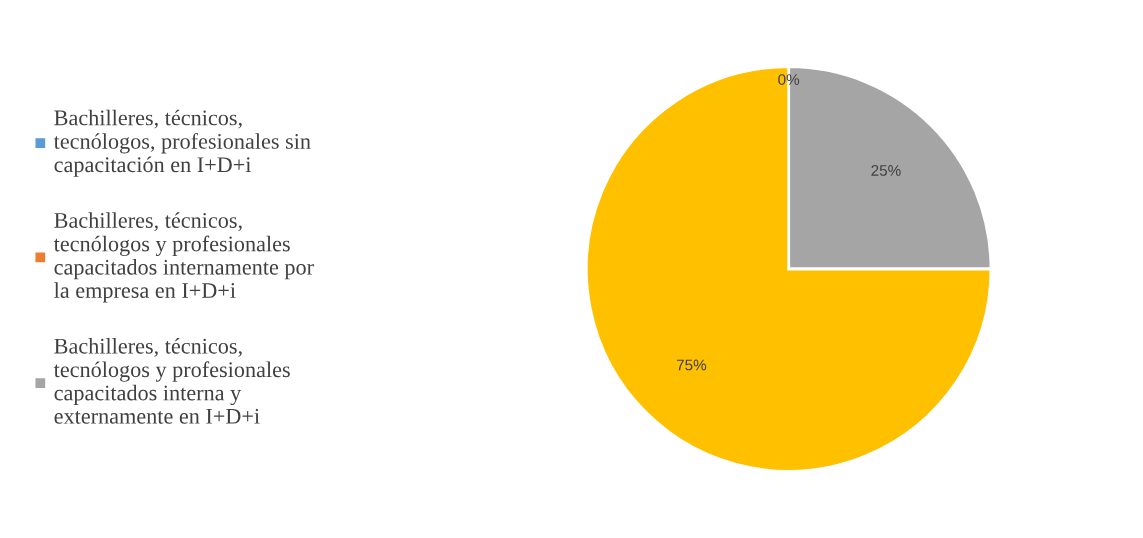 Image resolution: width=1143 pixels, height=538 pixels. What do you see at coordinates (886, 170) in the screenshot?
I see `data-label: 25%` at bounding box center [886, 170].